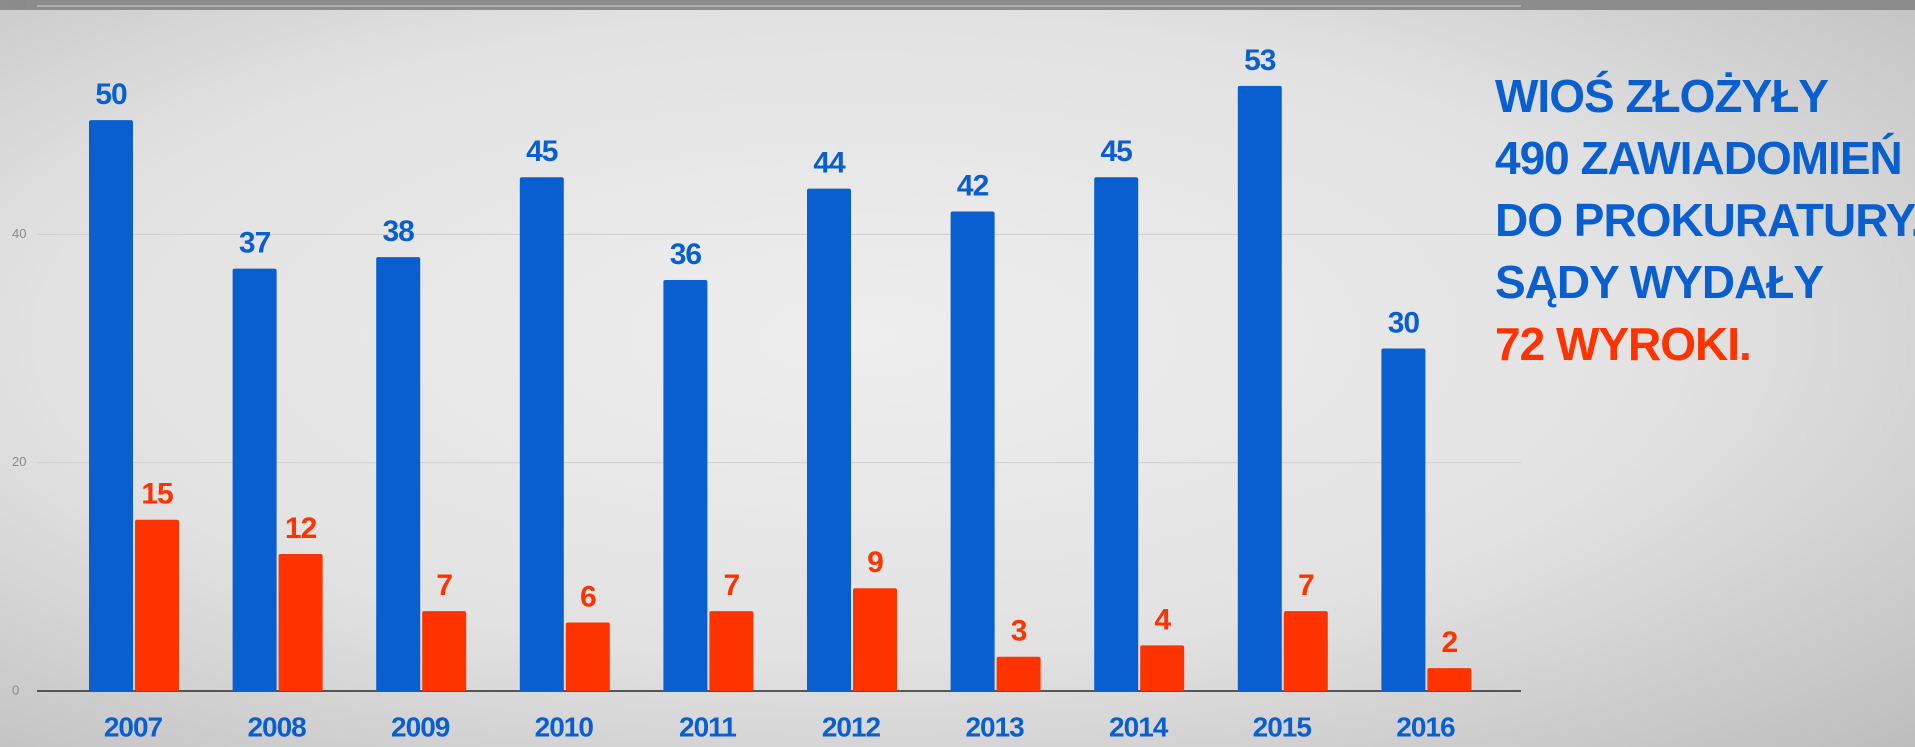 The height and width of the screenshot is (747, 1915). Describe the element at coordinates (686, 254) in the screenshot. I see `value-label: 36` at that location.